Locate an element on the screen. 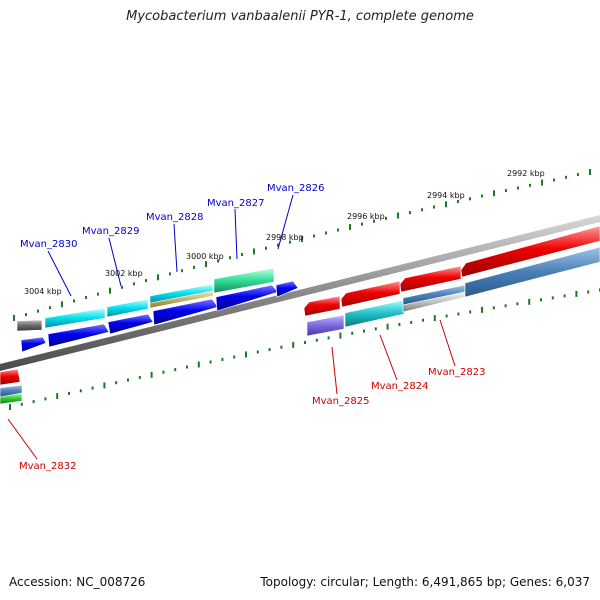 The height and width of the screenshot is (600, 600). gene-label-mvan-2828: Mvan_2828 is located at coordinates (174, 217).